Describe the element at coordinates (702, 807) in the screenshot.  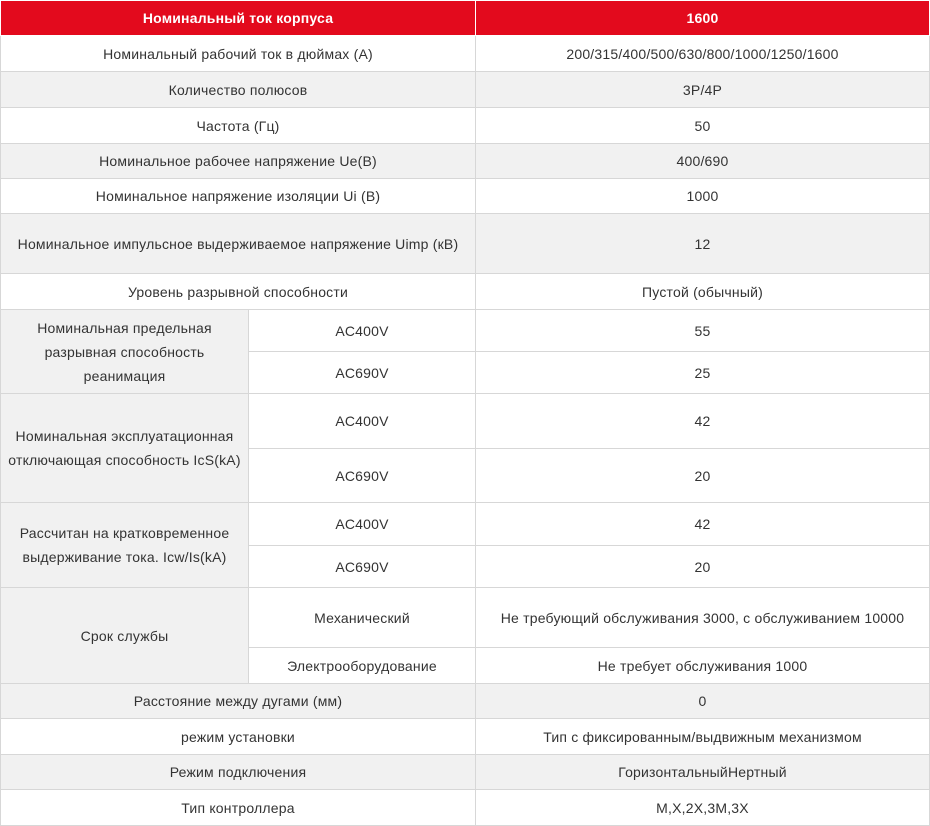
I see `row-value: M,X,2X,3M,3X` at that location.